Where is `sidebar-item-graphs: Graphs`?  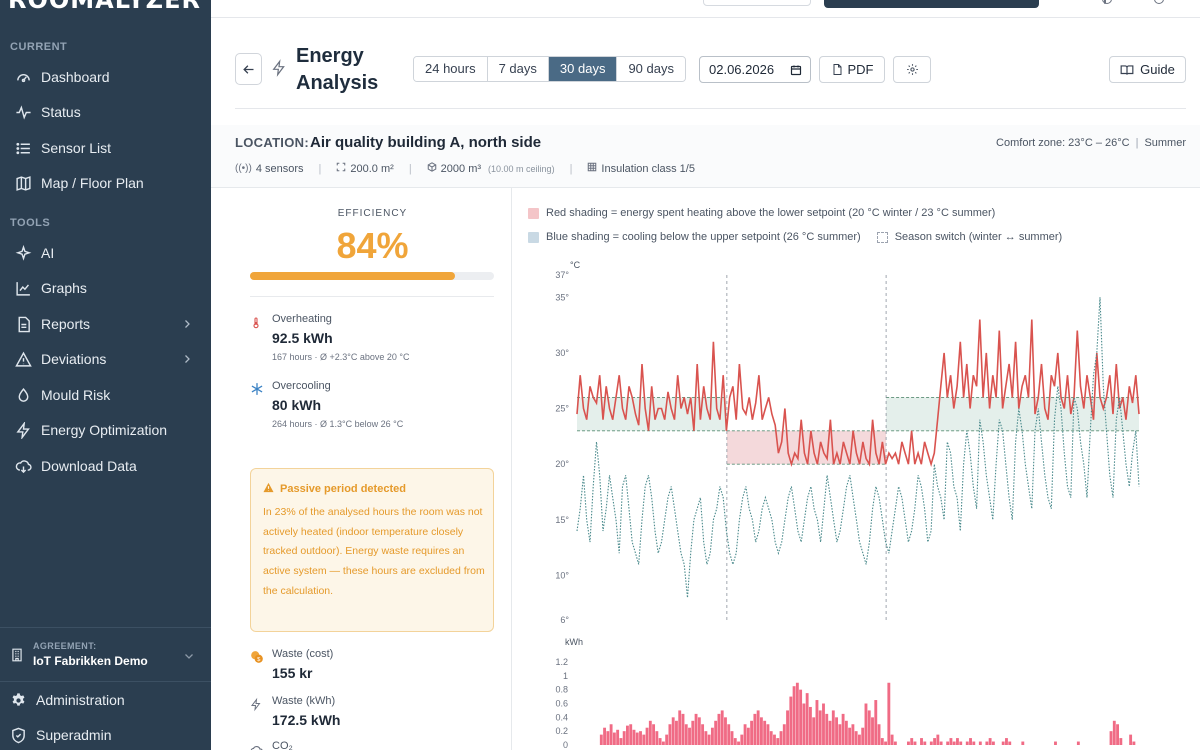 sidebar-item-graphs: Graphs is located at coordinates (105, 288).